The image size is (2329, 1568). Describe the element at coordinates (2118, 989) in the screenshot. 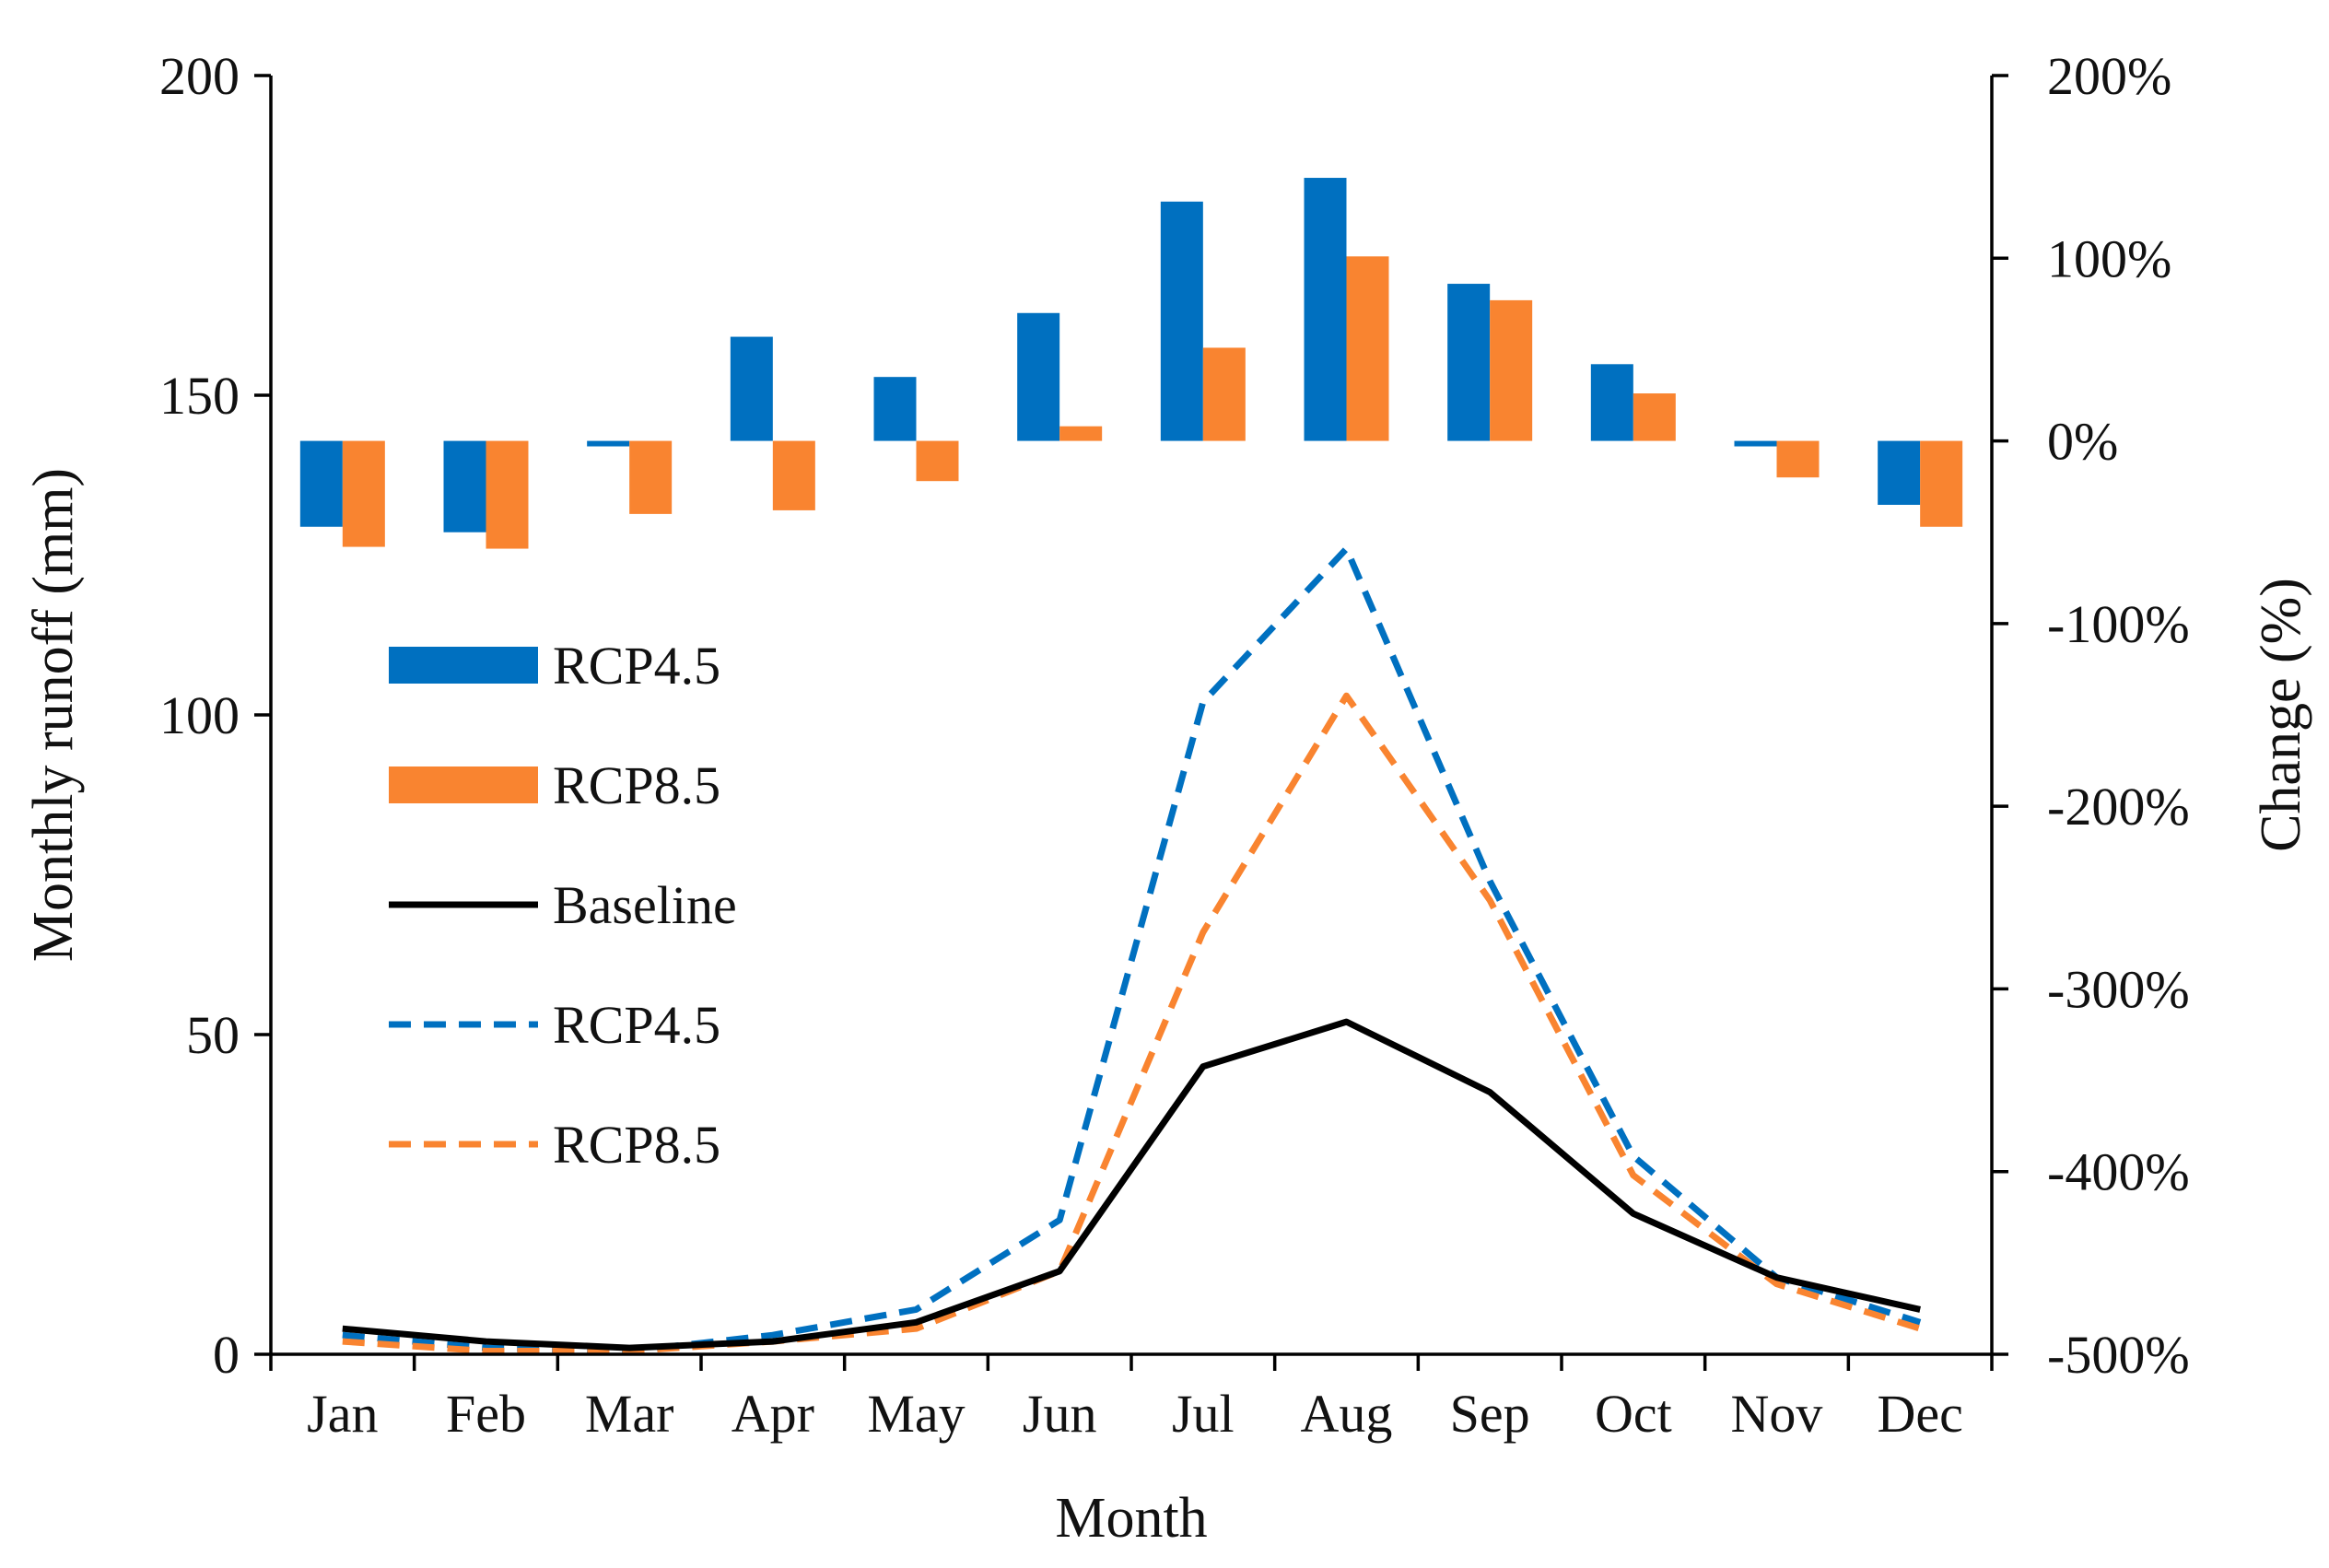

I see `right-tick-label: -300%` at that location.